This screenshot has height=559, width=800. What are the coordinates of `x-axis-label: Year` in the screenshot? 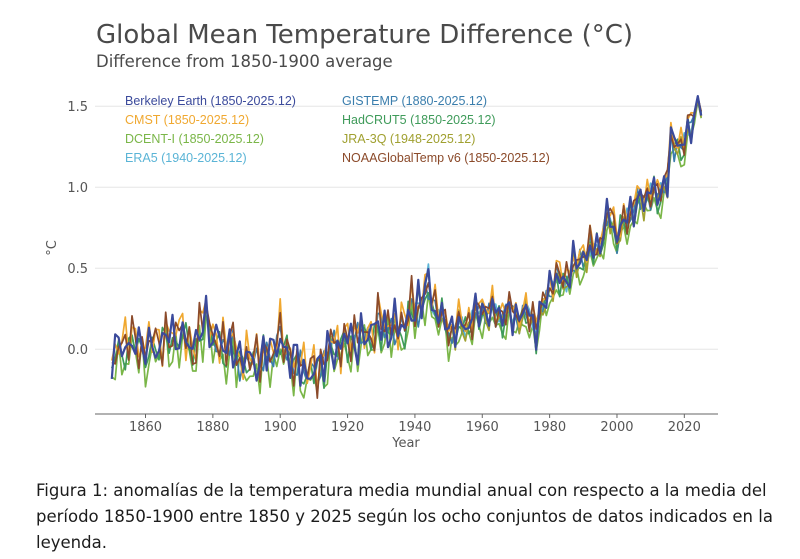 It's located at (405, 443).